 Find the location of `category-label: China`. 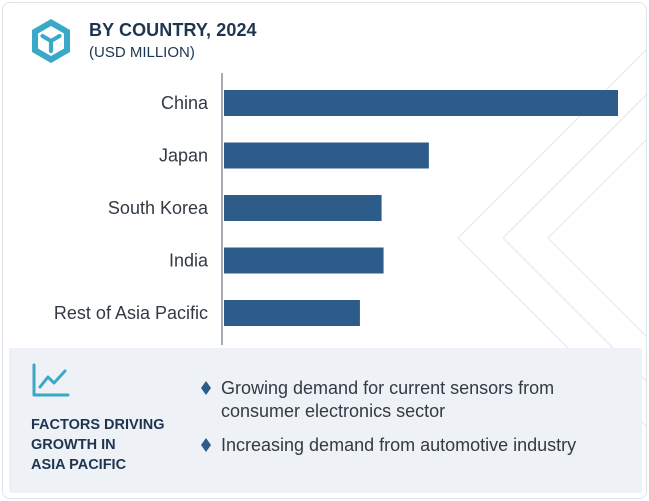

category-label: China is located at coordinates (185, 103).